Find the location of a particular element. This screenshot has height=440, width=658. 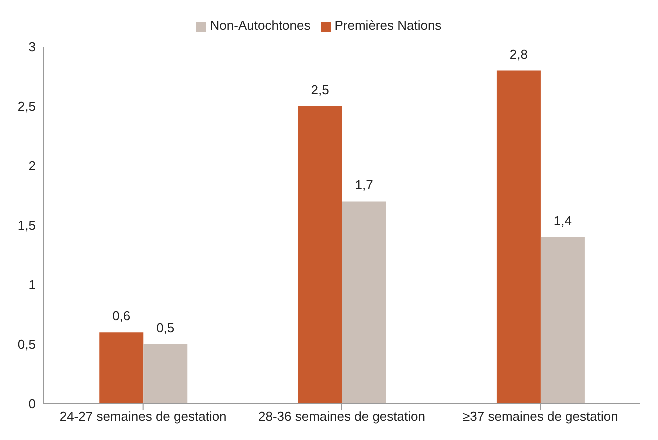

y-tick-label: 0,5 is located at coordinates (27, 344).